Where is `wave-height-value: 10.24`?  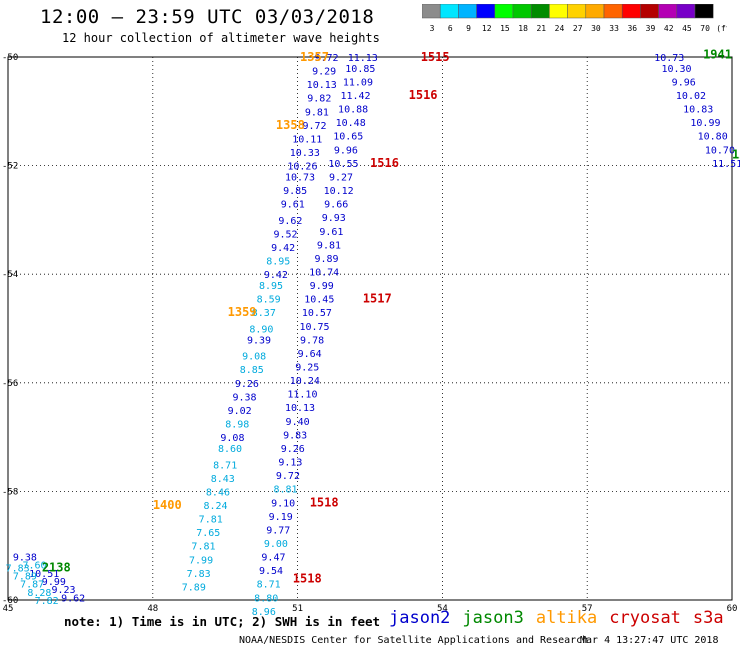
wave-height-value: 10.24 is located at coordinates (305, 381).